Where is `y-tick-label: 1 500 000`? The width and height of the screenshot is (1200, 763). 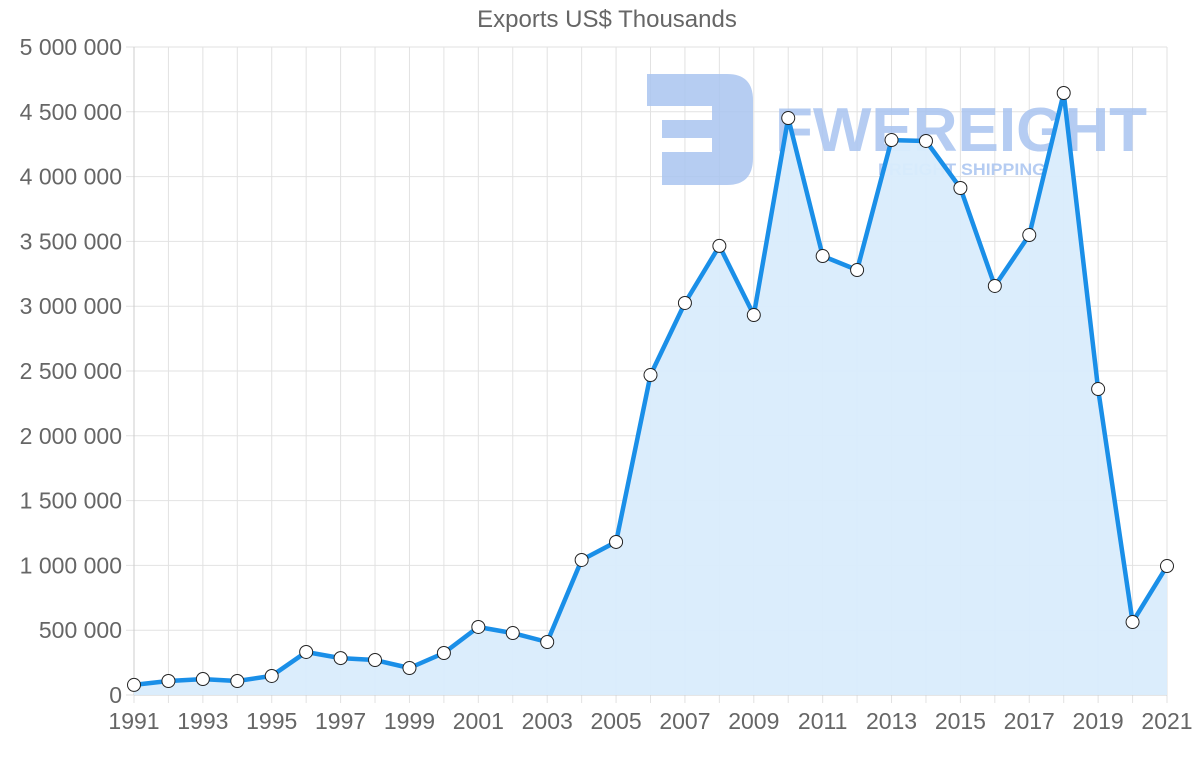 y-tick-label: 1 500 000 is located at coordinates (71, 501).